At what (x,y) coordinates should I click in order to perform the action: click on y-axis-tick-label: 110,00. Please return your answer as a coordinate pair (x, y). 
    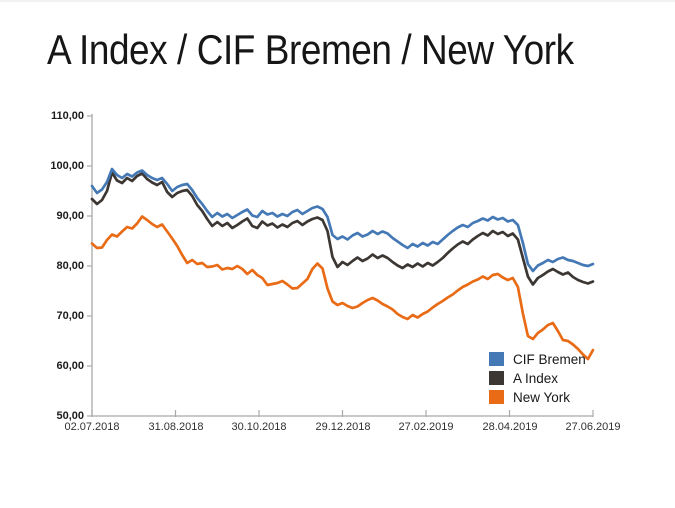
    Looking at the image, I should click on (67, 116).